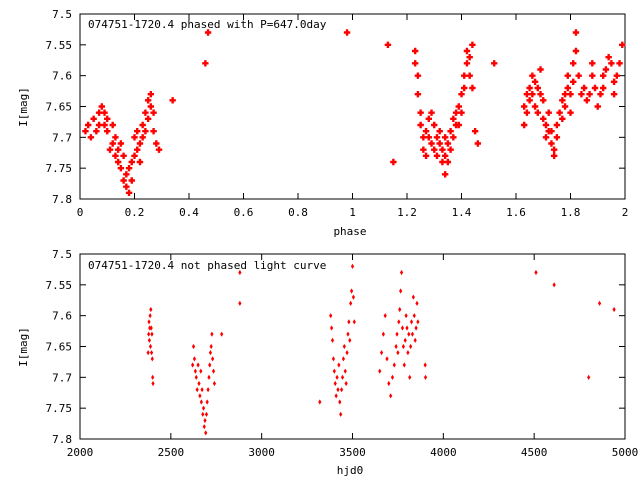 The width and height of the screenshot is (640, 480). Describe the element at coordinates (443, 452) in the screenshot. I see `x-tick-label: 4000` at that location.